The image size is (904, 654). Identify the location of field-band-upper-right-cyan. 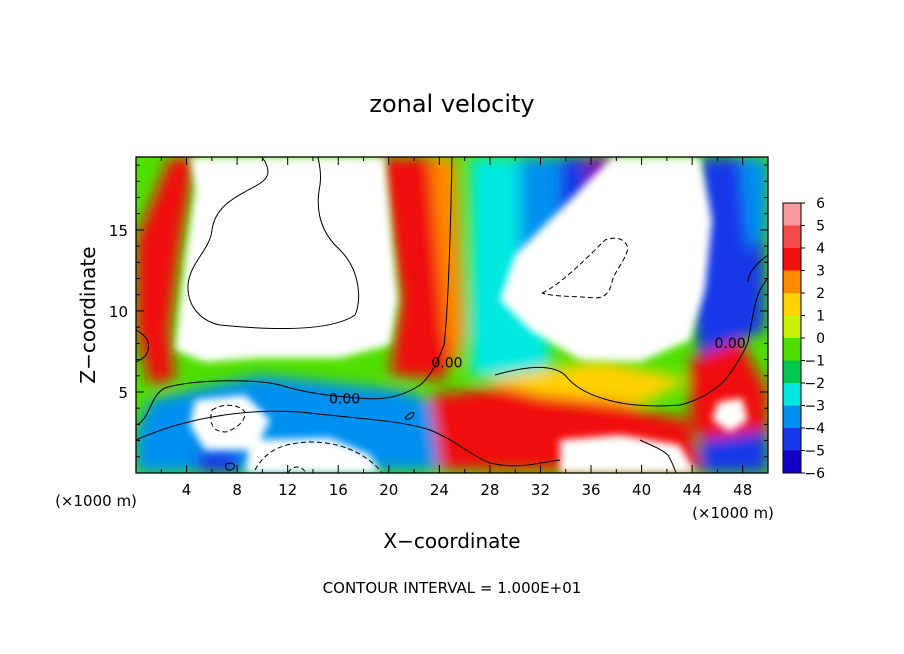
(754, 203).